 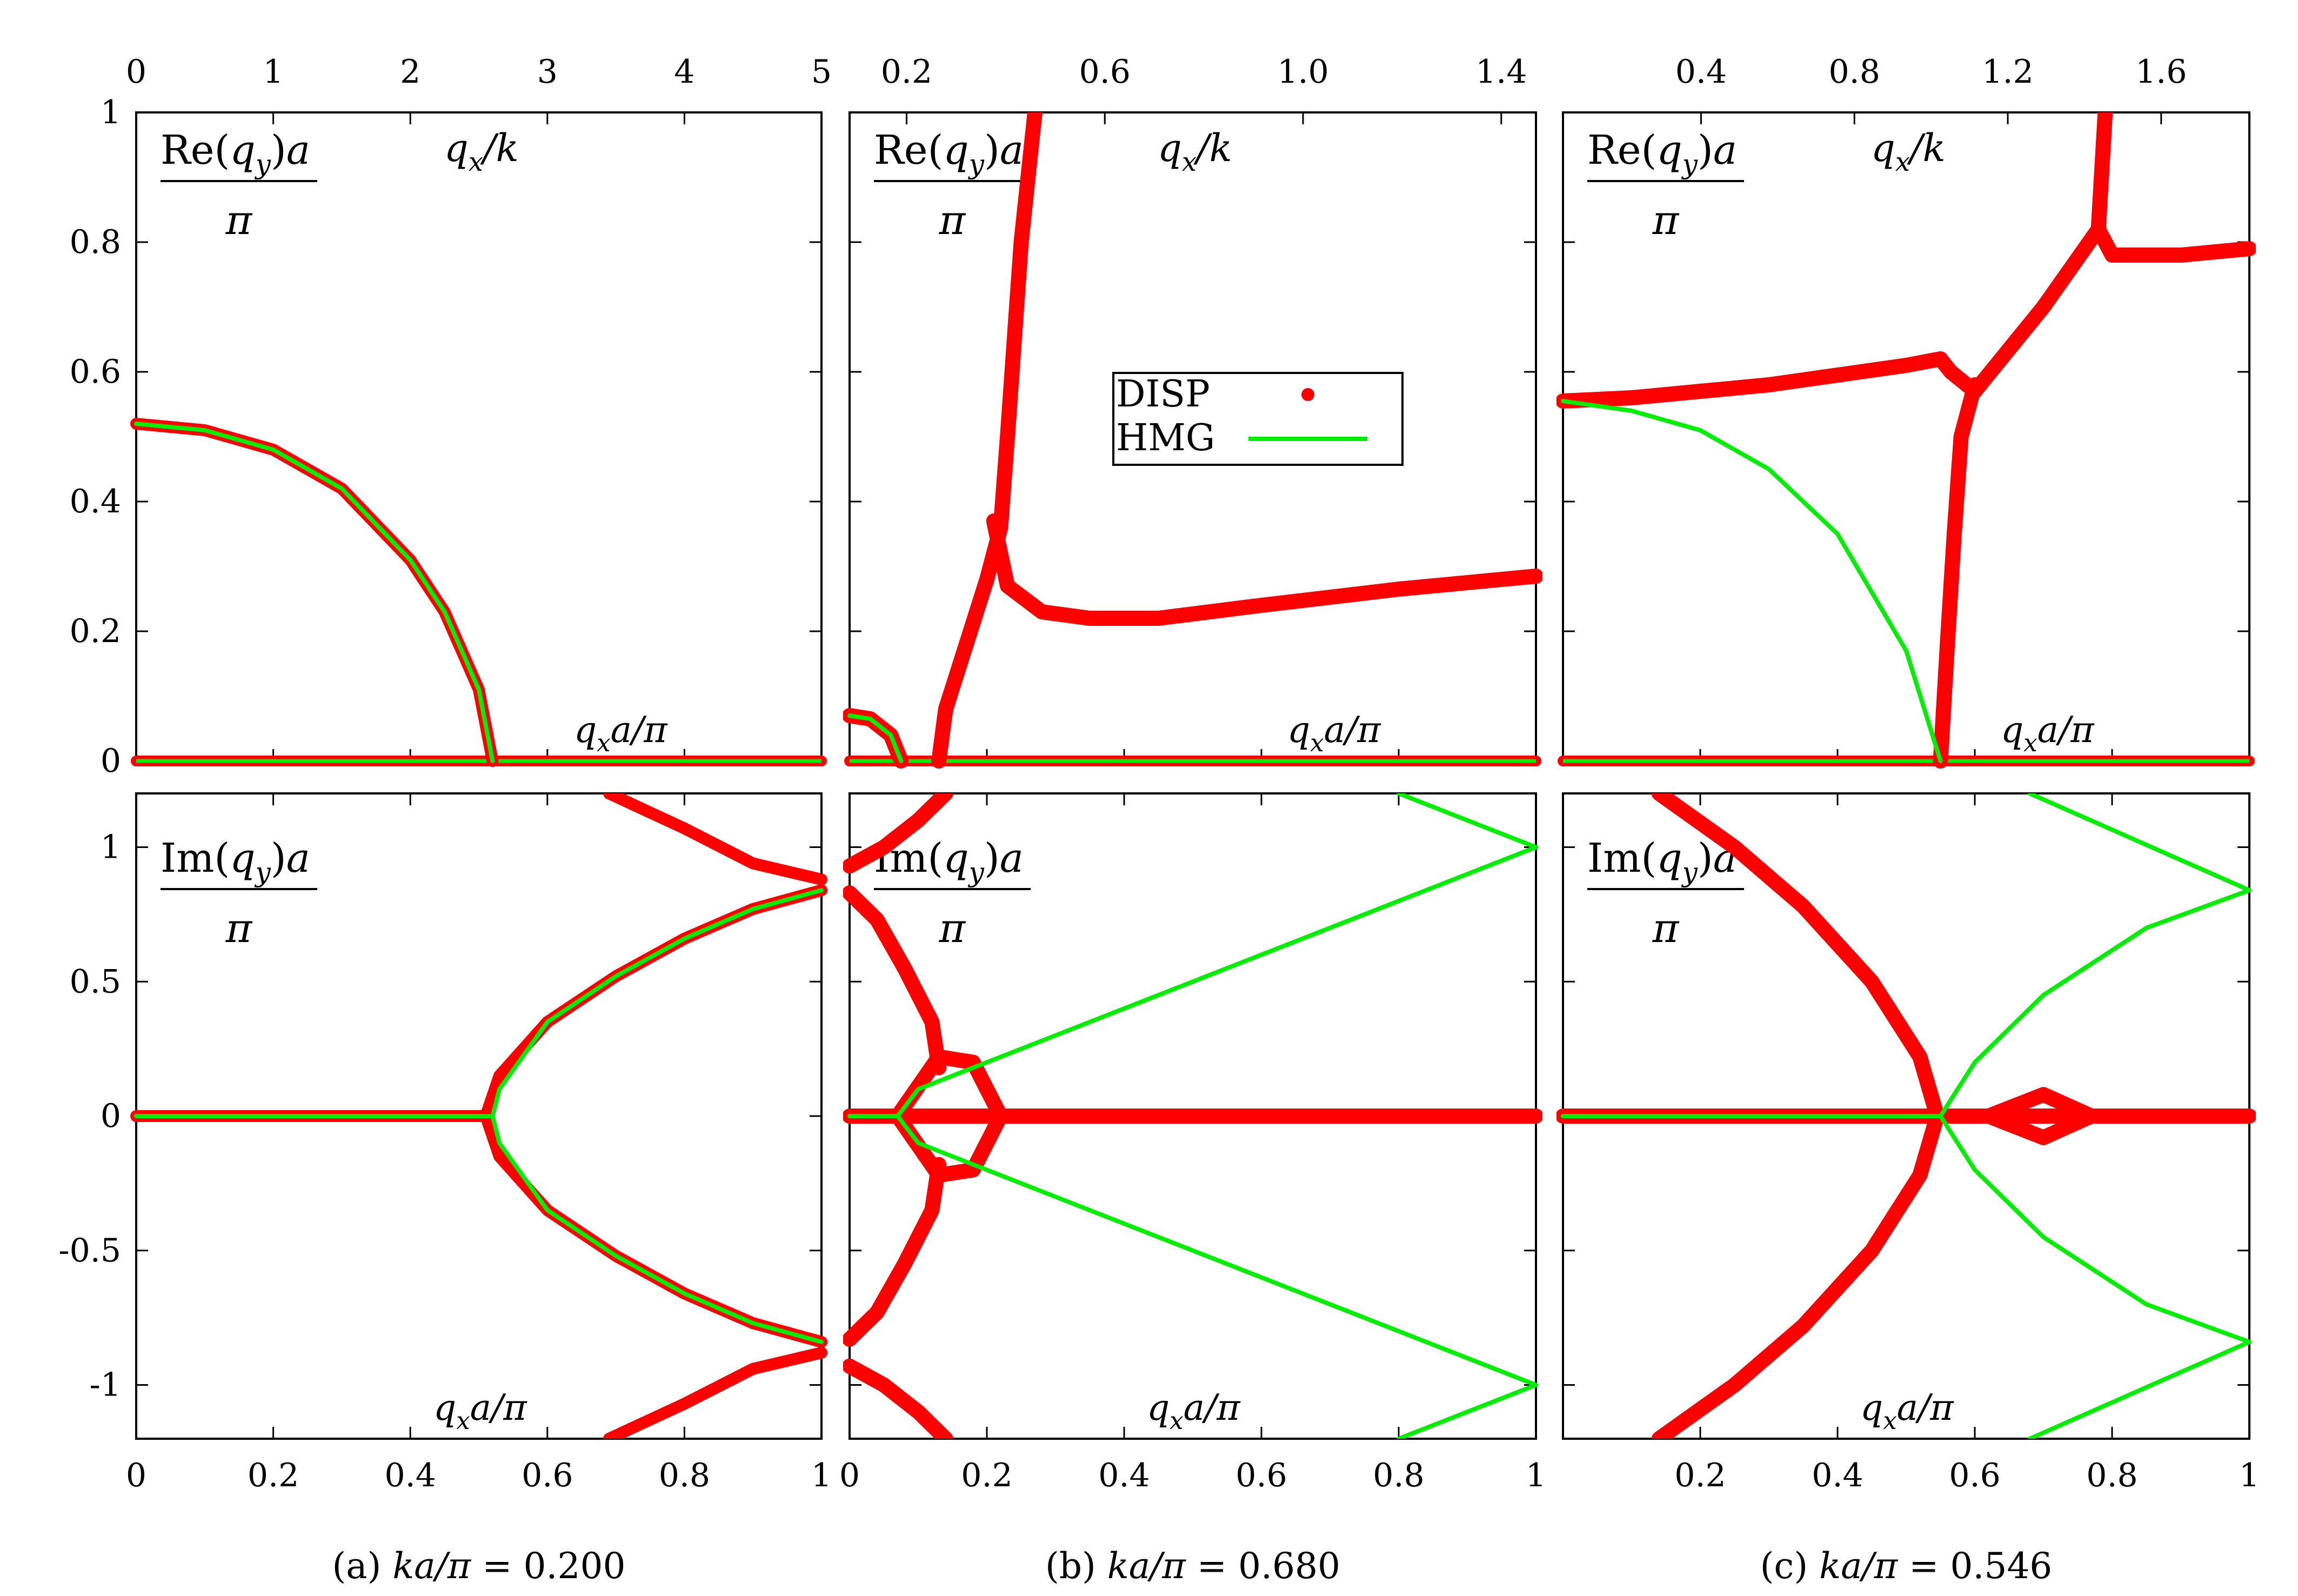 What do you see at coordinates (1701, 72) in the screenshot?
I see `top-axis-tick-label: 0.4` at bounding box center [1701, 72].